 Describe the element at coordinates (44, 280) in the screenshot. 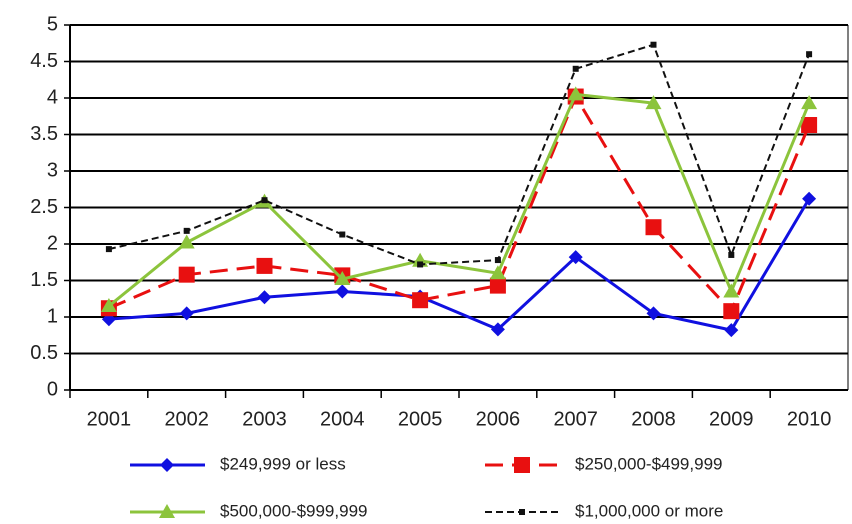

I see `y-tick-label: 1.5` at that location.